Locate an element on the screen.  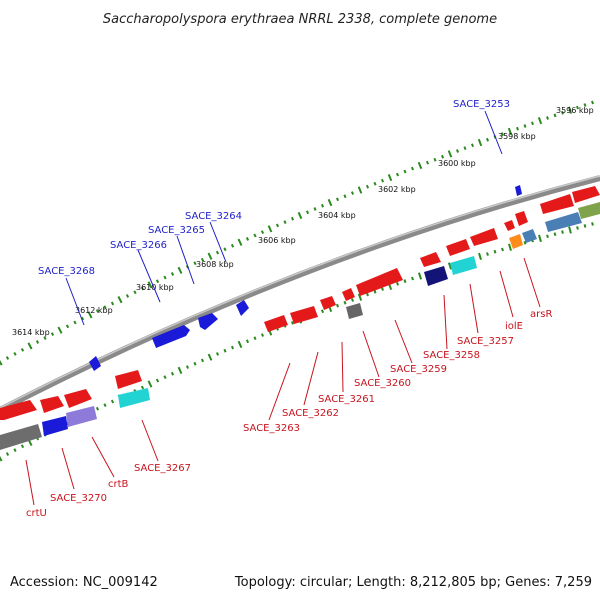
kbp-label: 3598 kbp is located at coordinates (517, 136).